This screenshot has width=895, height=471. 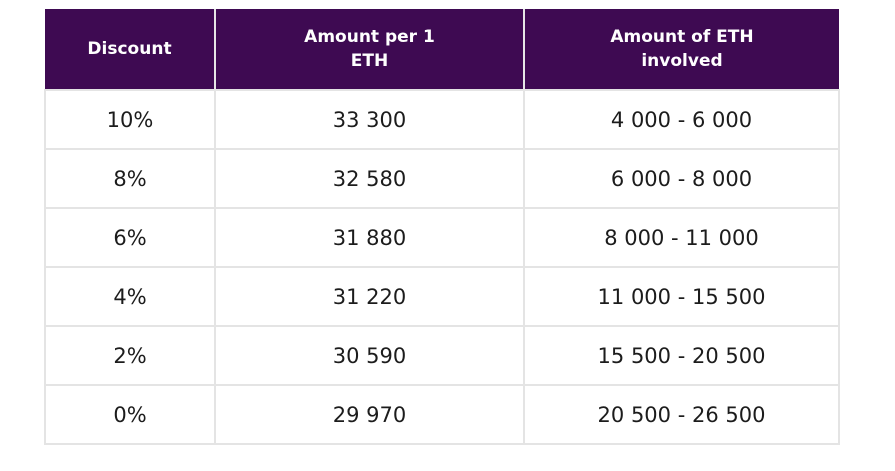 I want to click on cell-discount: 4%, so click(x=130, y=296).